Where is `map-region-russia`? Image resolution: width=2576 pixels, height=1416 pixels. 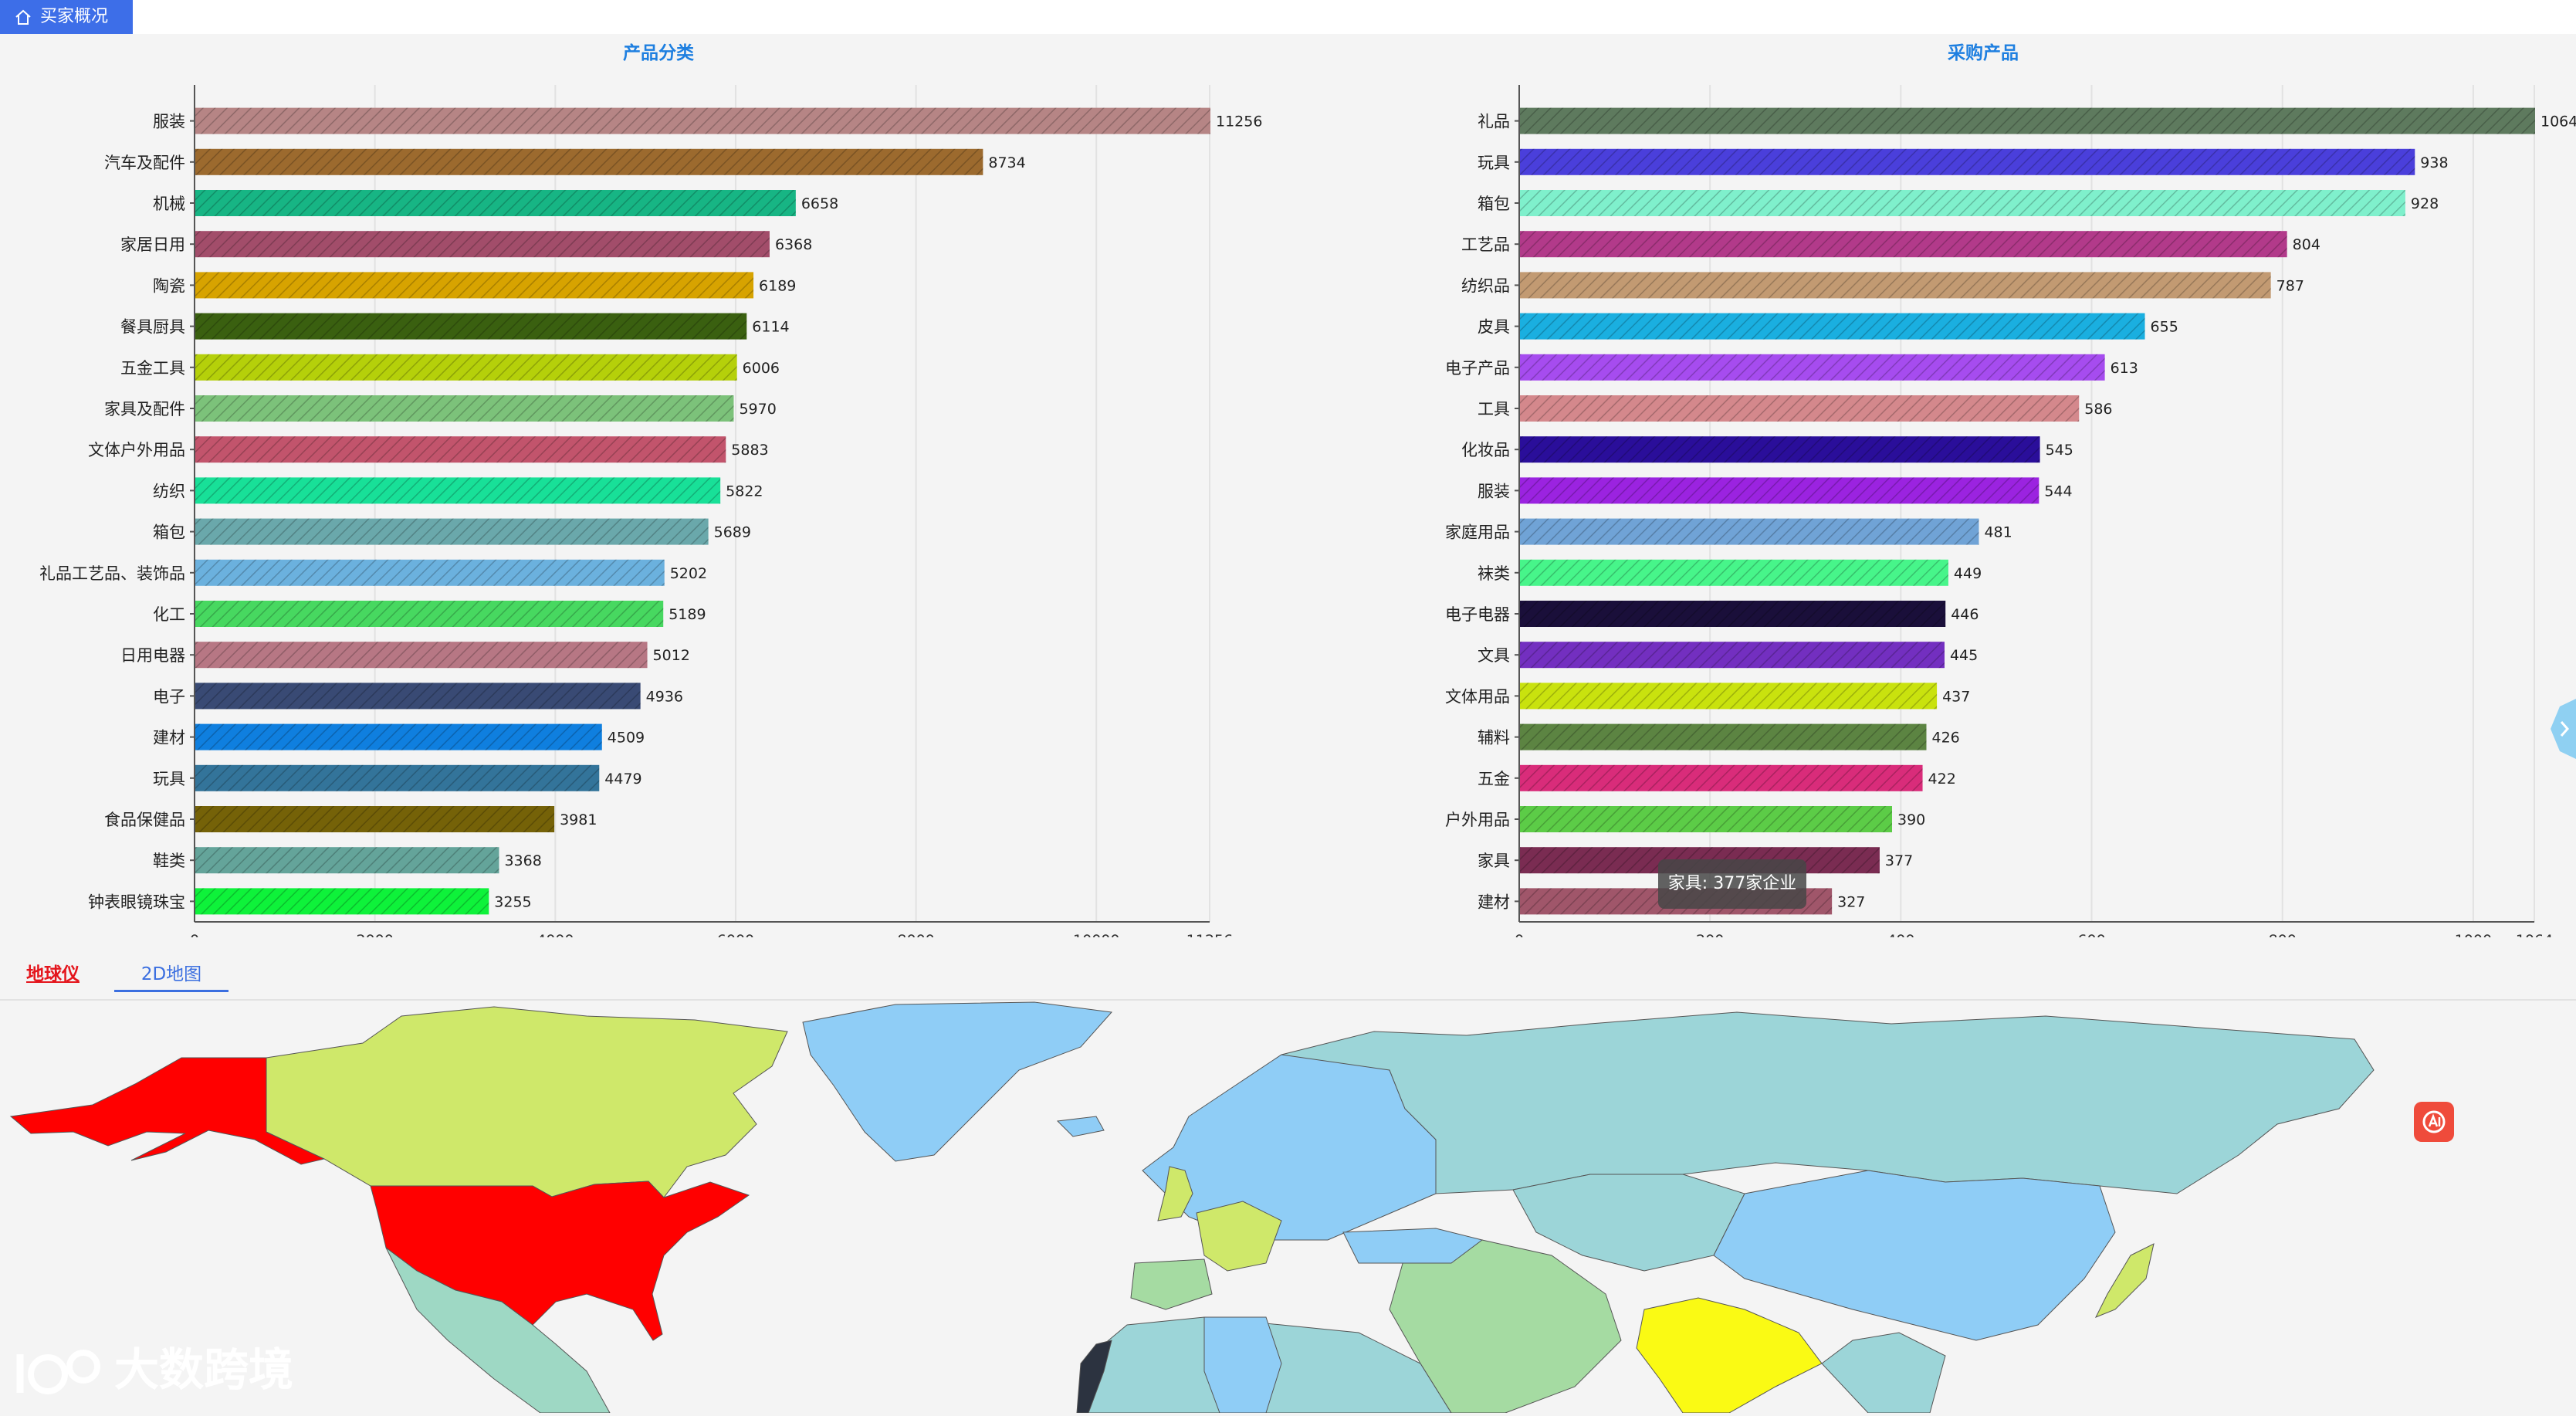 map-region-russia is located at coordinates (1828, 1103).